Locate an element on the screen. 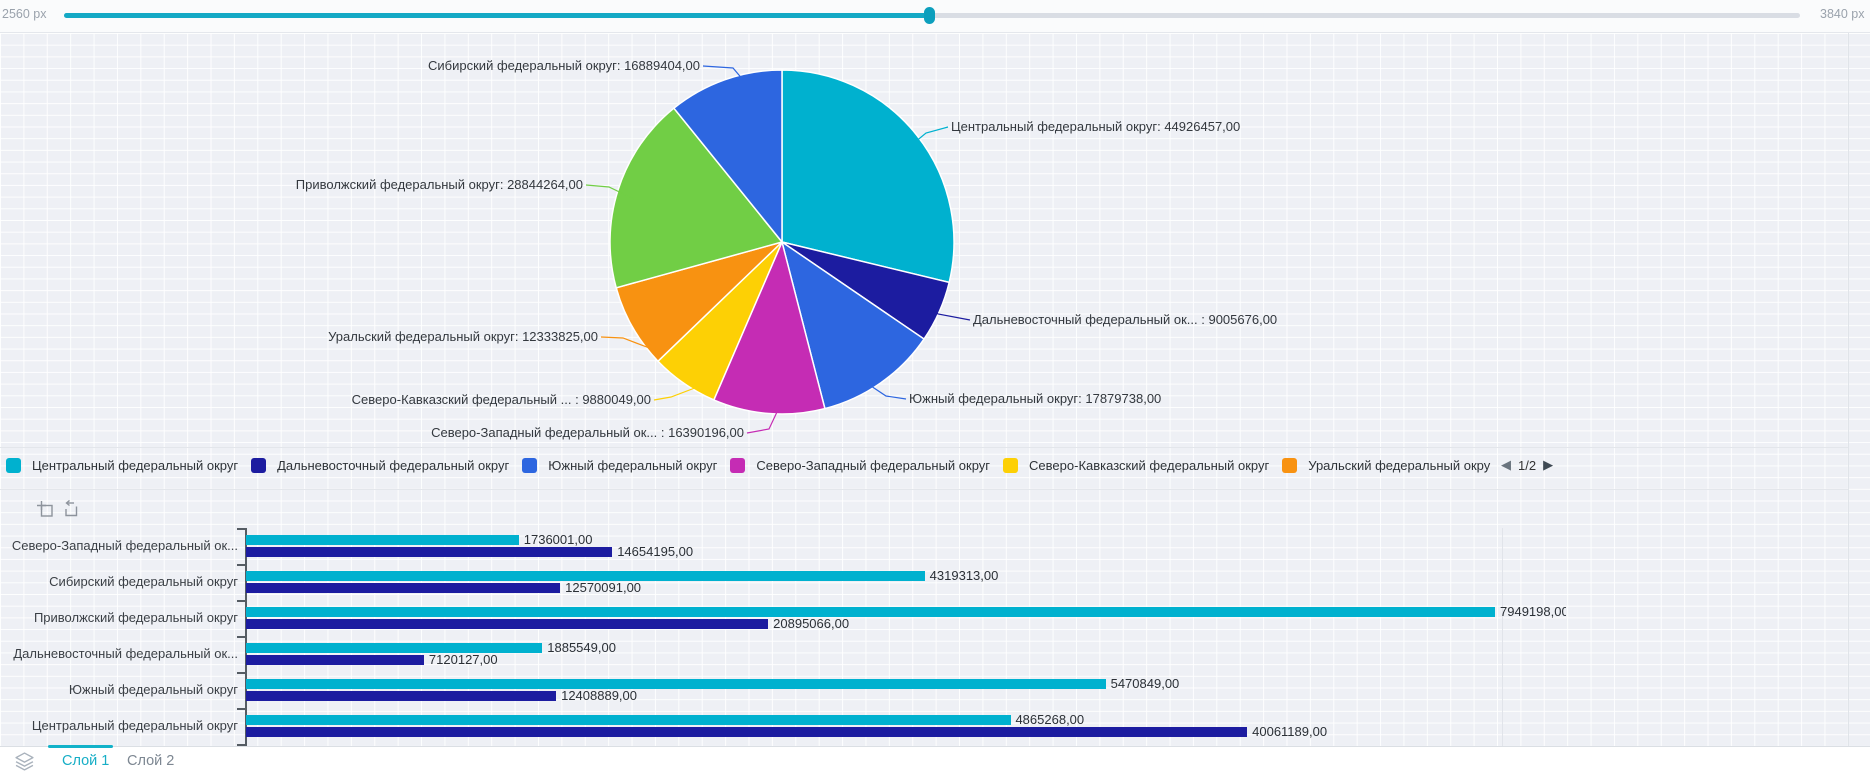  widget-right-border is located at coordinates (1848, 389).